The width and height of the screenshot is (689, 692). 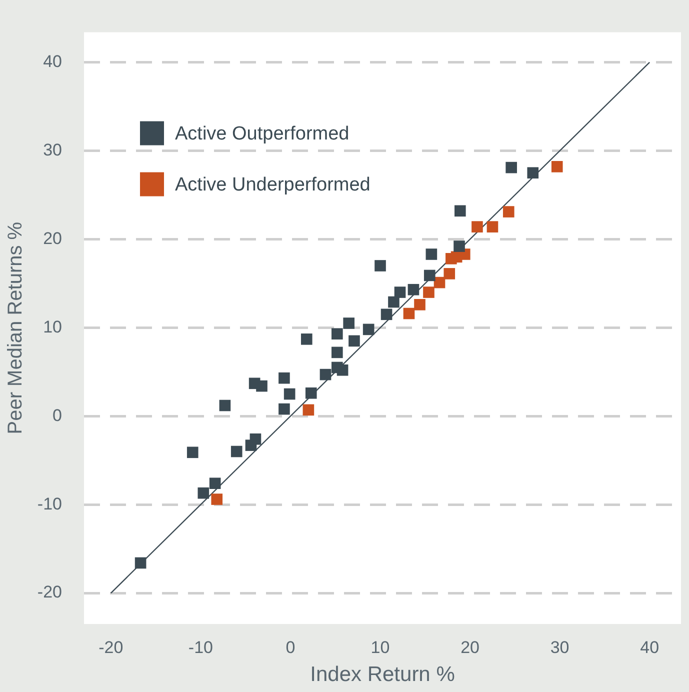 I want to click on x-tick-label: 0, so click(x=291, y=647).